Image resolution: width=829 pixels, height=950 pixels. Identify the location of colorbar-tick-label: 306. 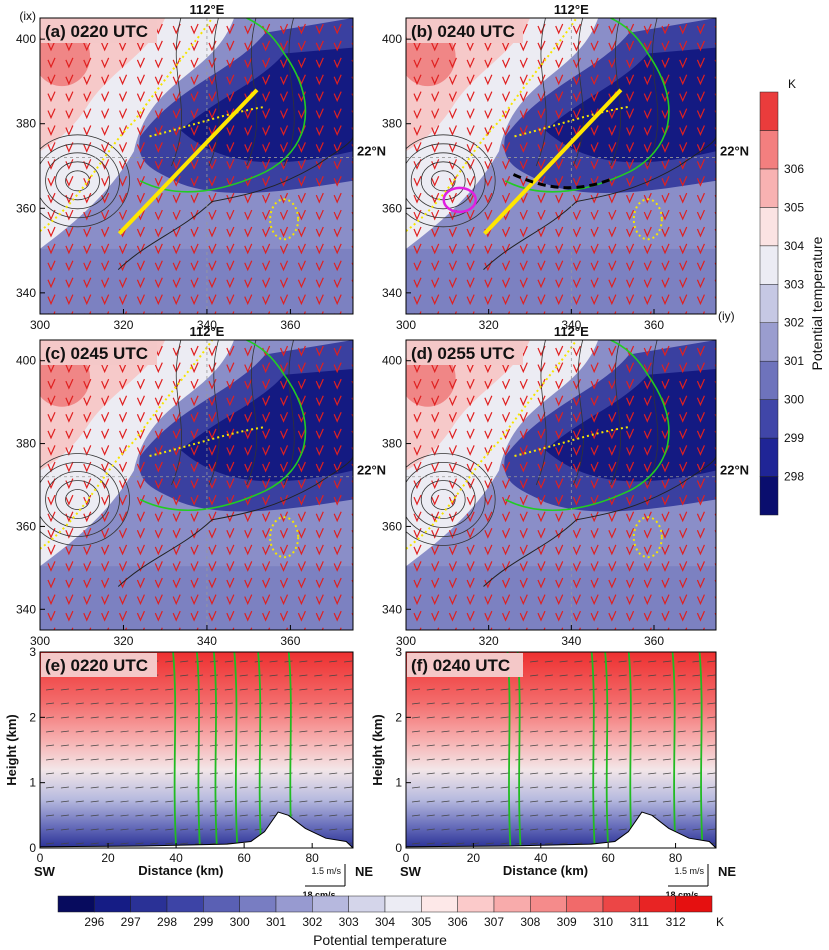
(794, 169).